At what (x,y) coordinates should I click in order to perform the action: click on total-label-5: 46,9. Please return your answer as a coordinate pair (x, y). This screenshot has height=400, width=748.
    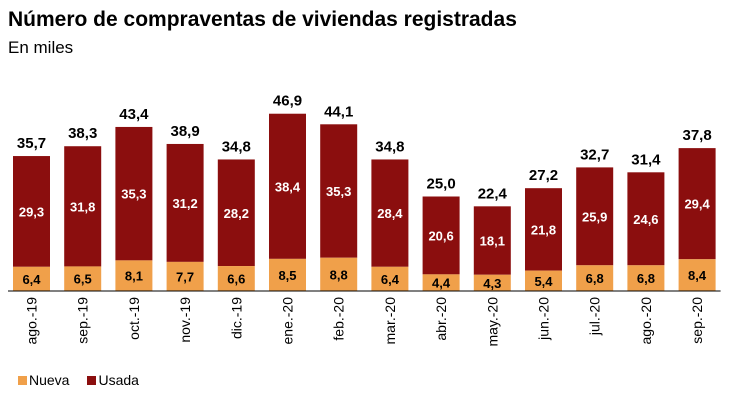
    Looking at the image, I should click on (287, 101).